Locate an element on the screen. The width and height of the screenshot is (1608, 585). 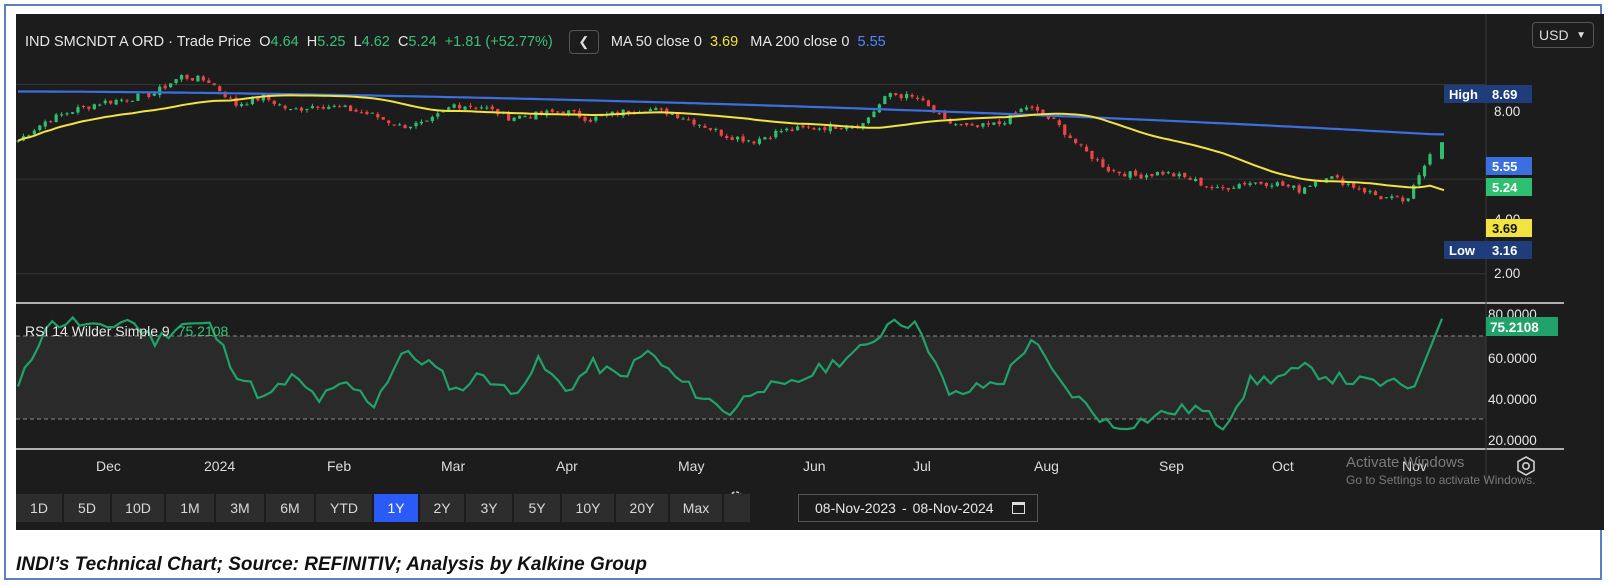
range-10d-button: 10D is located at coordinates (138, 508).